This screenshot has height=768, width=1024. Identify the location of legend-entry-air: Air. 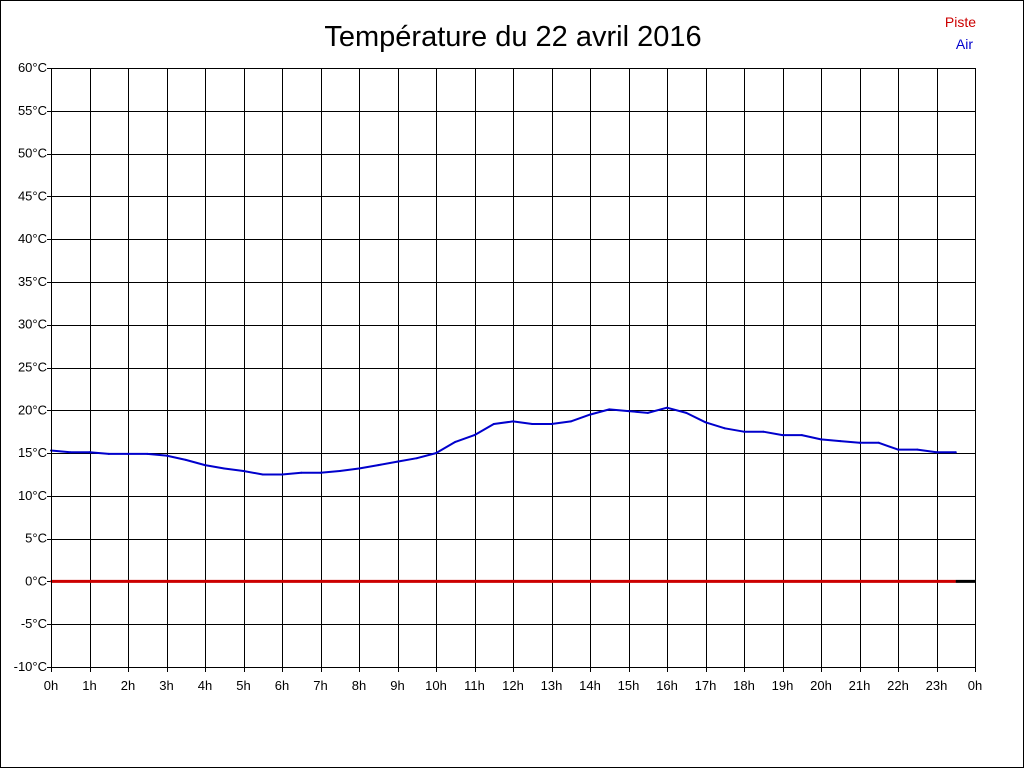
(964, 44).